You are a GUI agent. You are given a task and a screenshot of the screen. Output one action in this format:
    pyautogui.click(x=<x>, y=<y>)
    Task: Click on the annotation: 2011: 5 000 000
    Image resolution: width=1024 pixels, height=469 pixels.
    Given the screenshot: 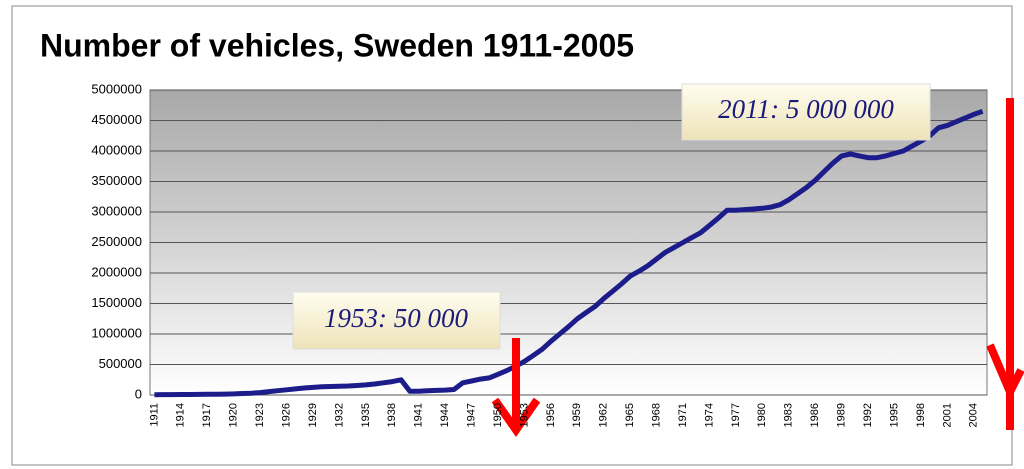 What is the action you would take?
    pyautogui.click(x=806, y=109)
    